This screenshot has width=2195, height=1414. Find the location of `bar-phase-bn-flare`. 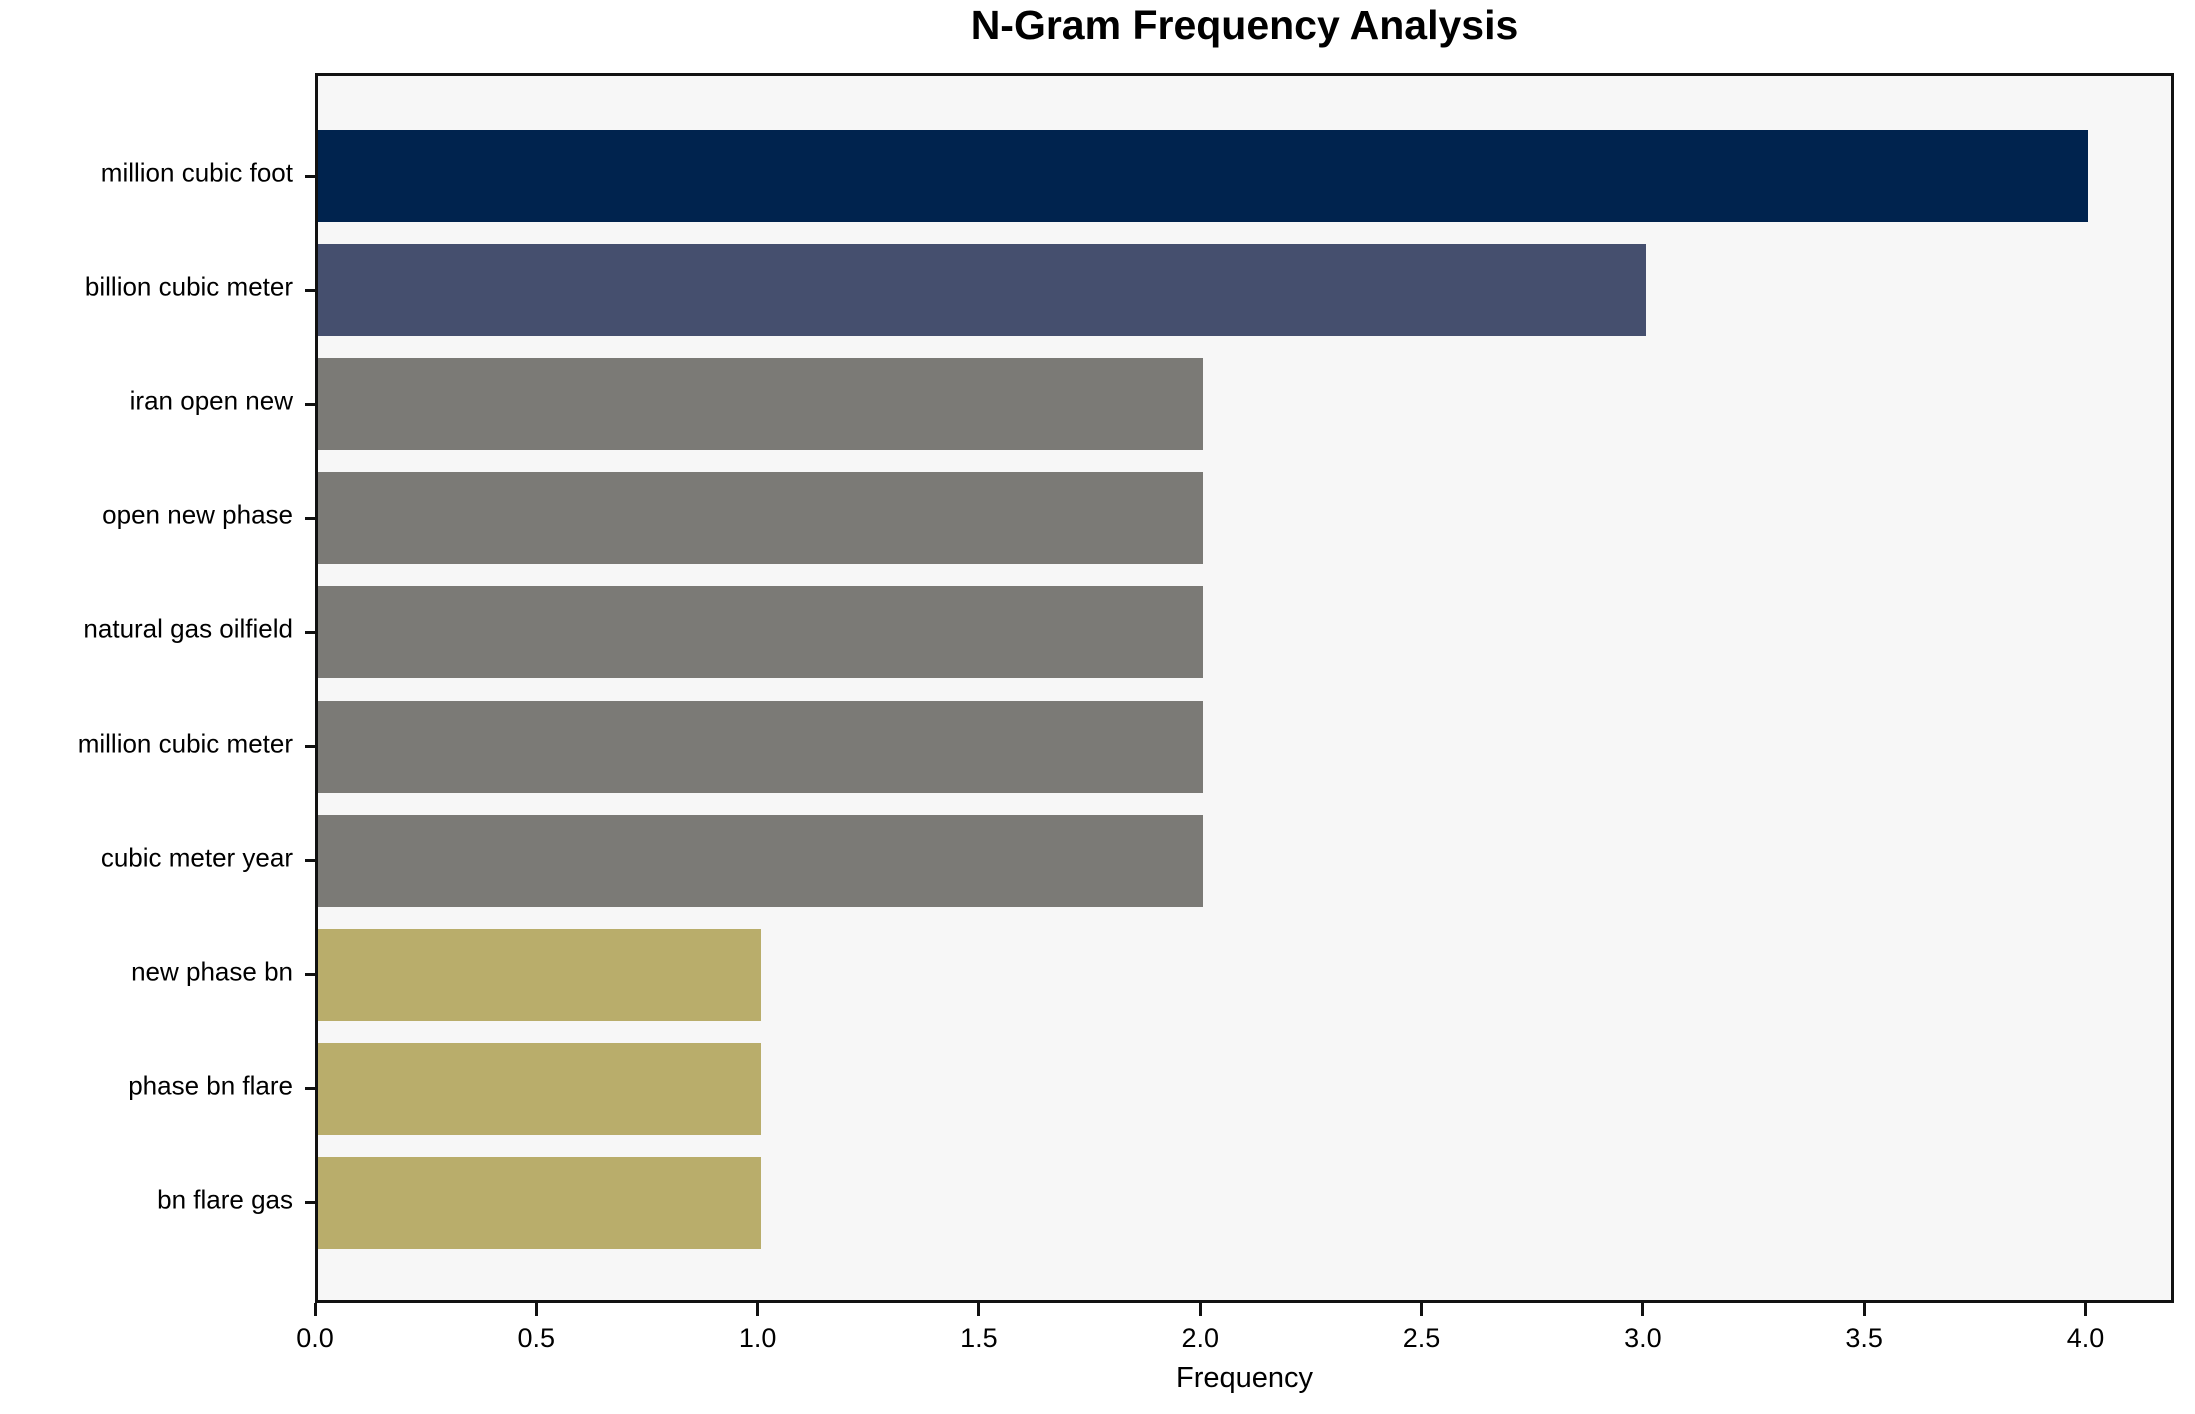

bar-phase-bn-flare is located at coordinates (539, 1088).